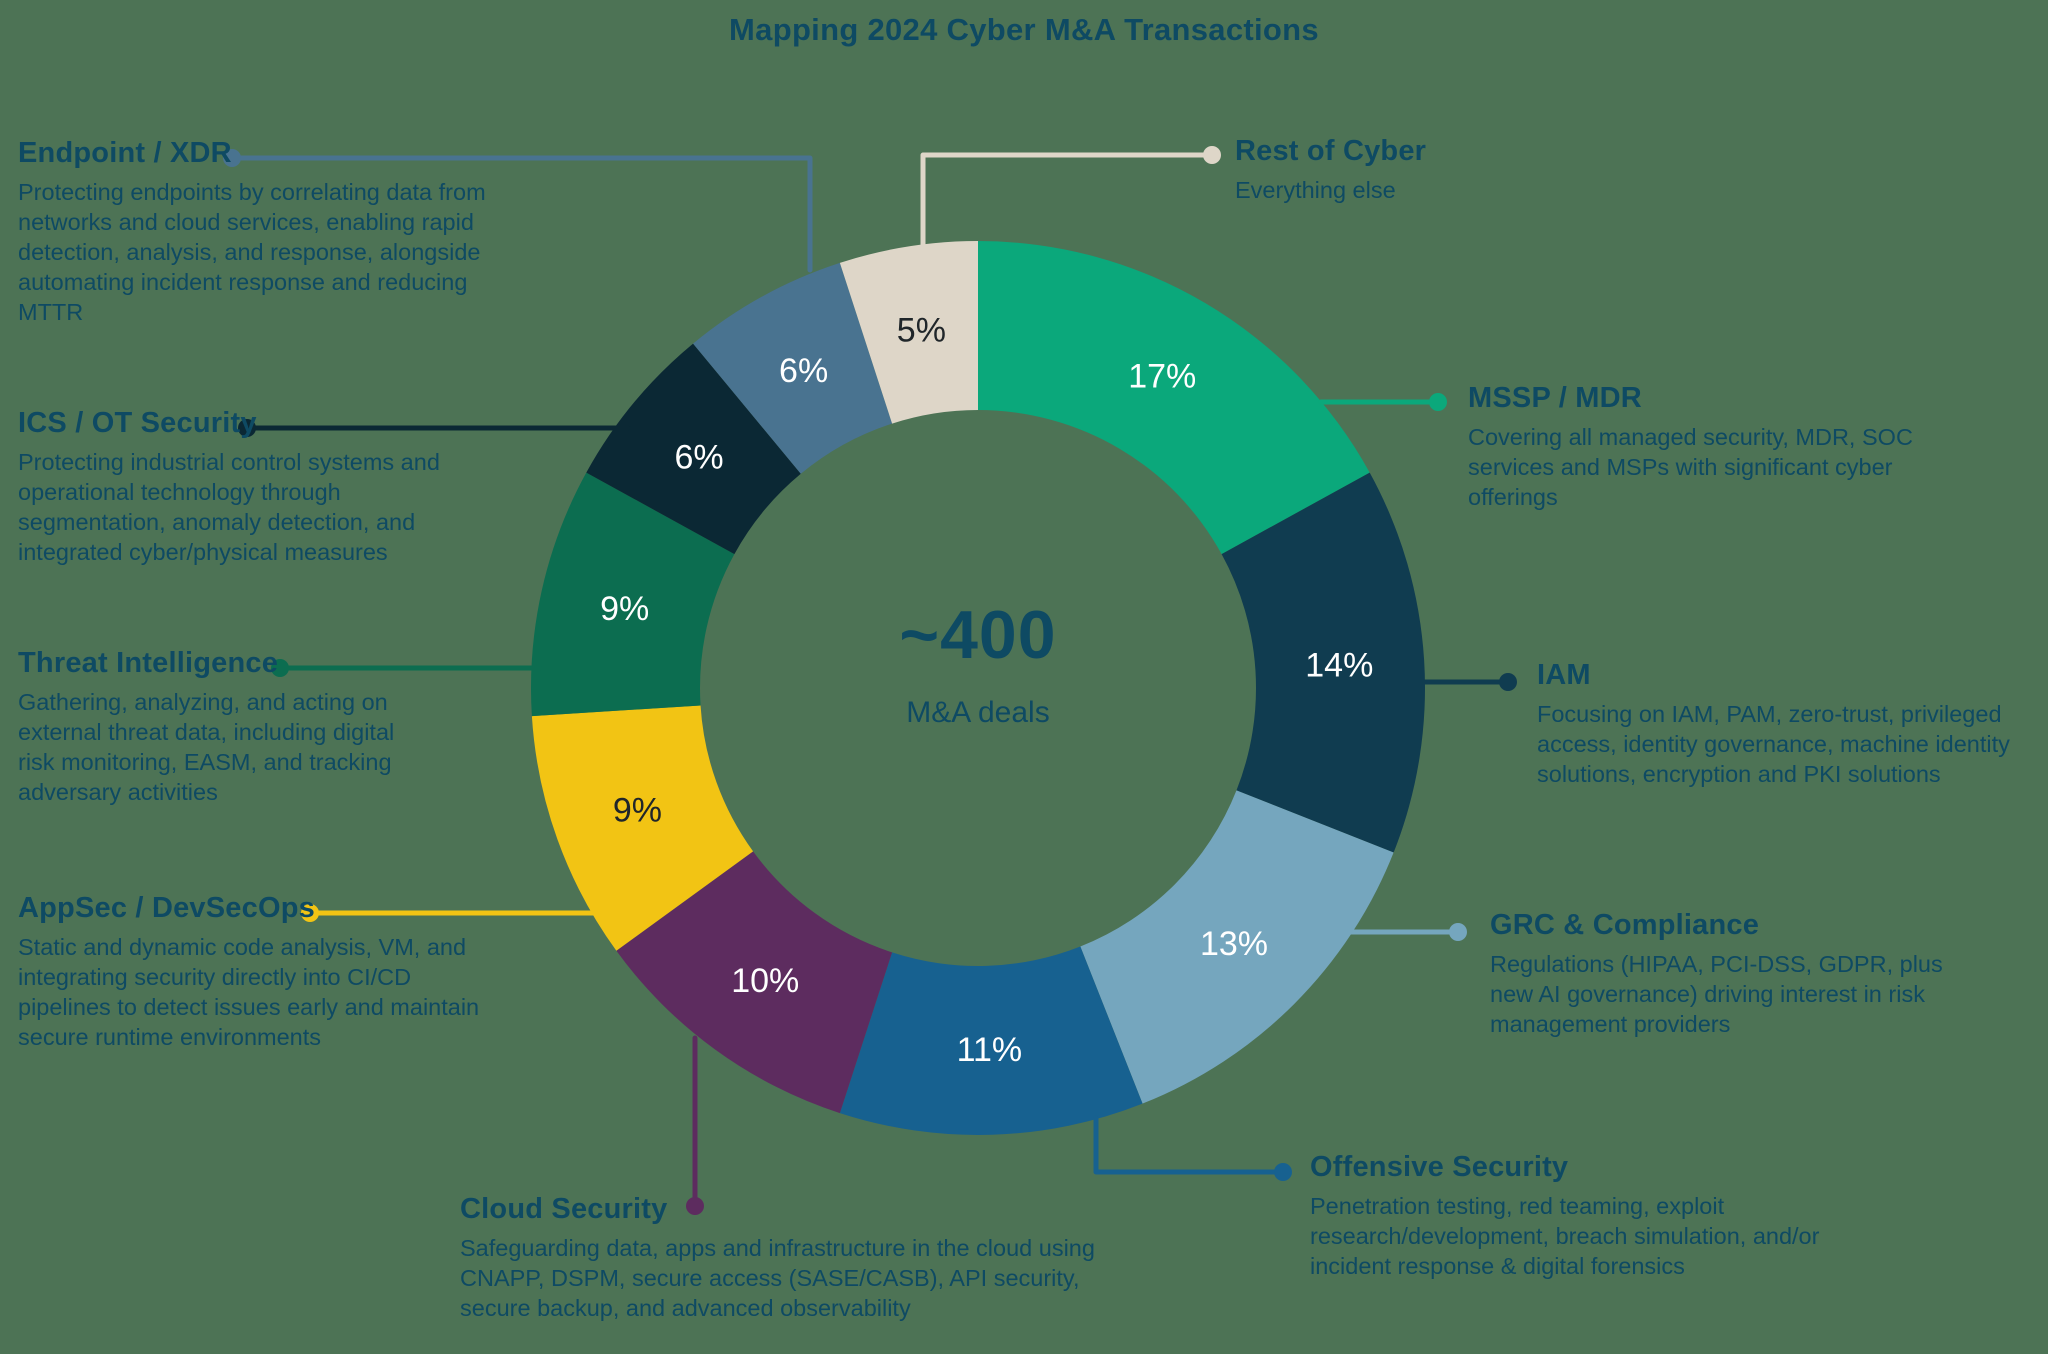 This screenshot has width=2048, height=1354. I want to click on category-title-cloud: Cloud Security, so click(564, 1209).